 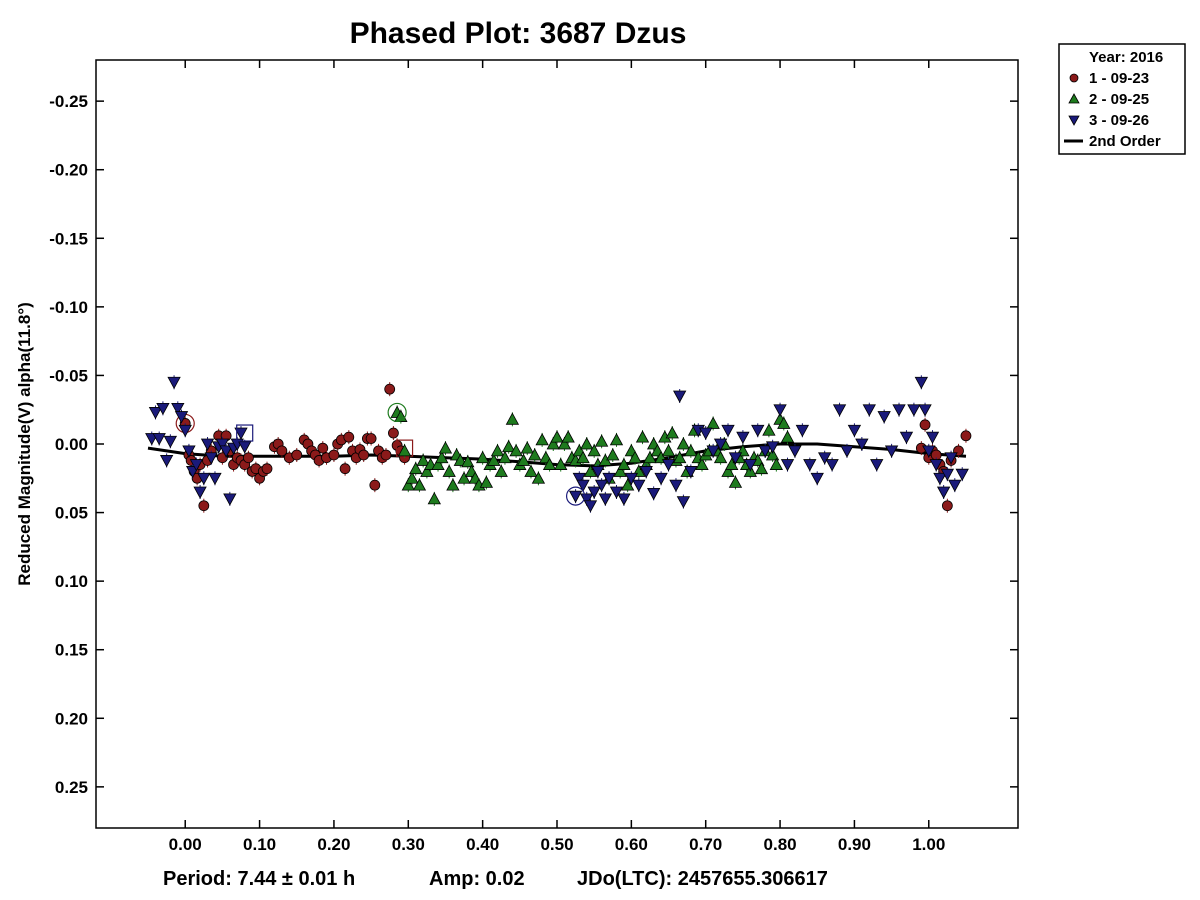 I want to click on period-text: Period: 7.44 ± 0.01 h, so click(x=259, y=879).